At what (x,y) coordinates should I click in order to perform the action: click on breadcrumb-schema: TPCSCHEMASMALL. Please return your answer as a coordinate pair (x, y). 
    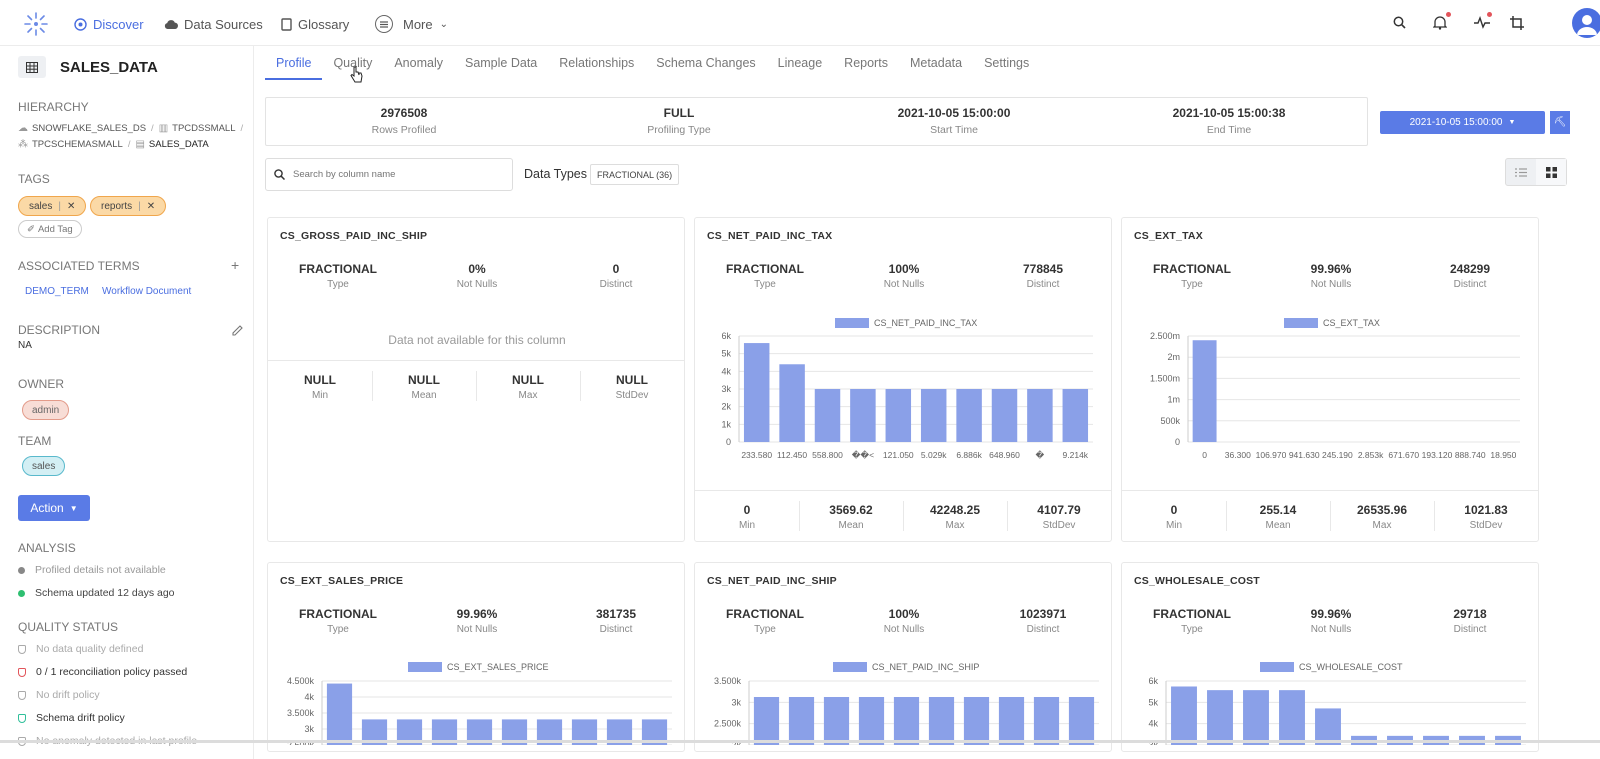
    Looking at the image, I should click on (77, 144).